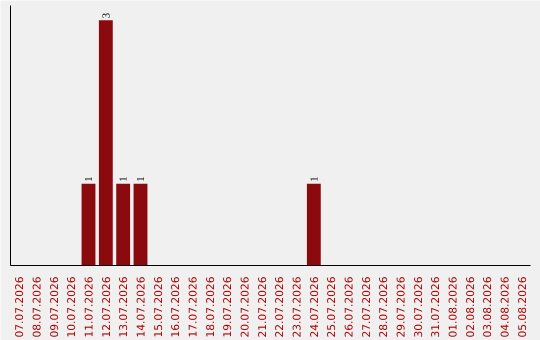 The height and width of the screenshot is (340, 540). Describe the element at coordinates (158, 307) in the screenshot. I see `x-tick-label: 15.07.2026` at that location.